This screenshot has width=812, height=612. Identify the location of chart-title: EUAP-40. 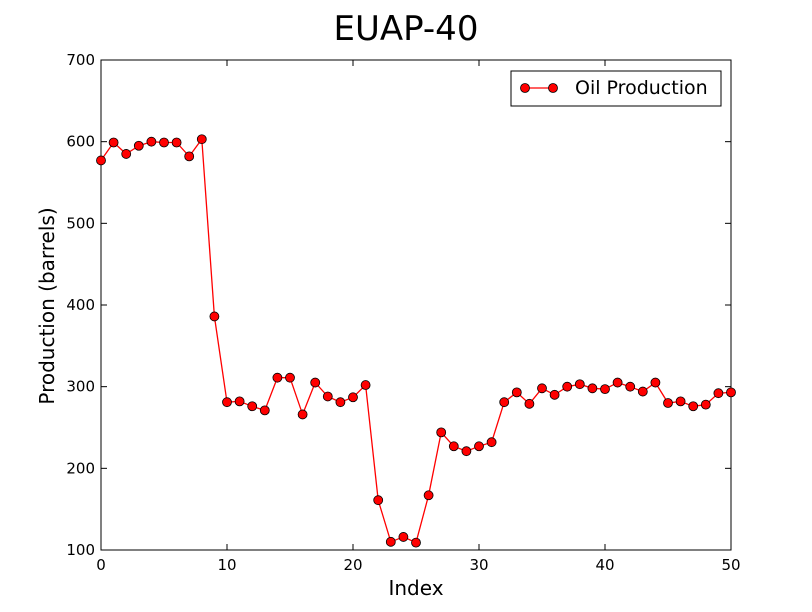
(406, 29).